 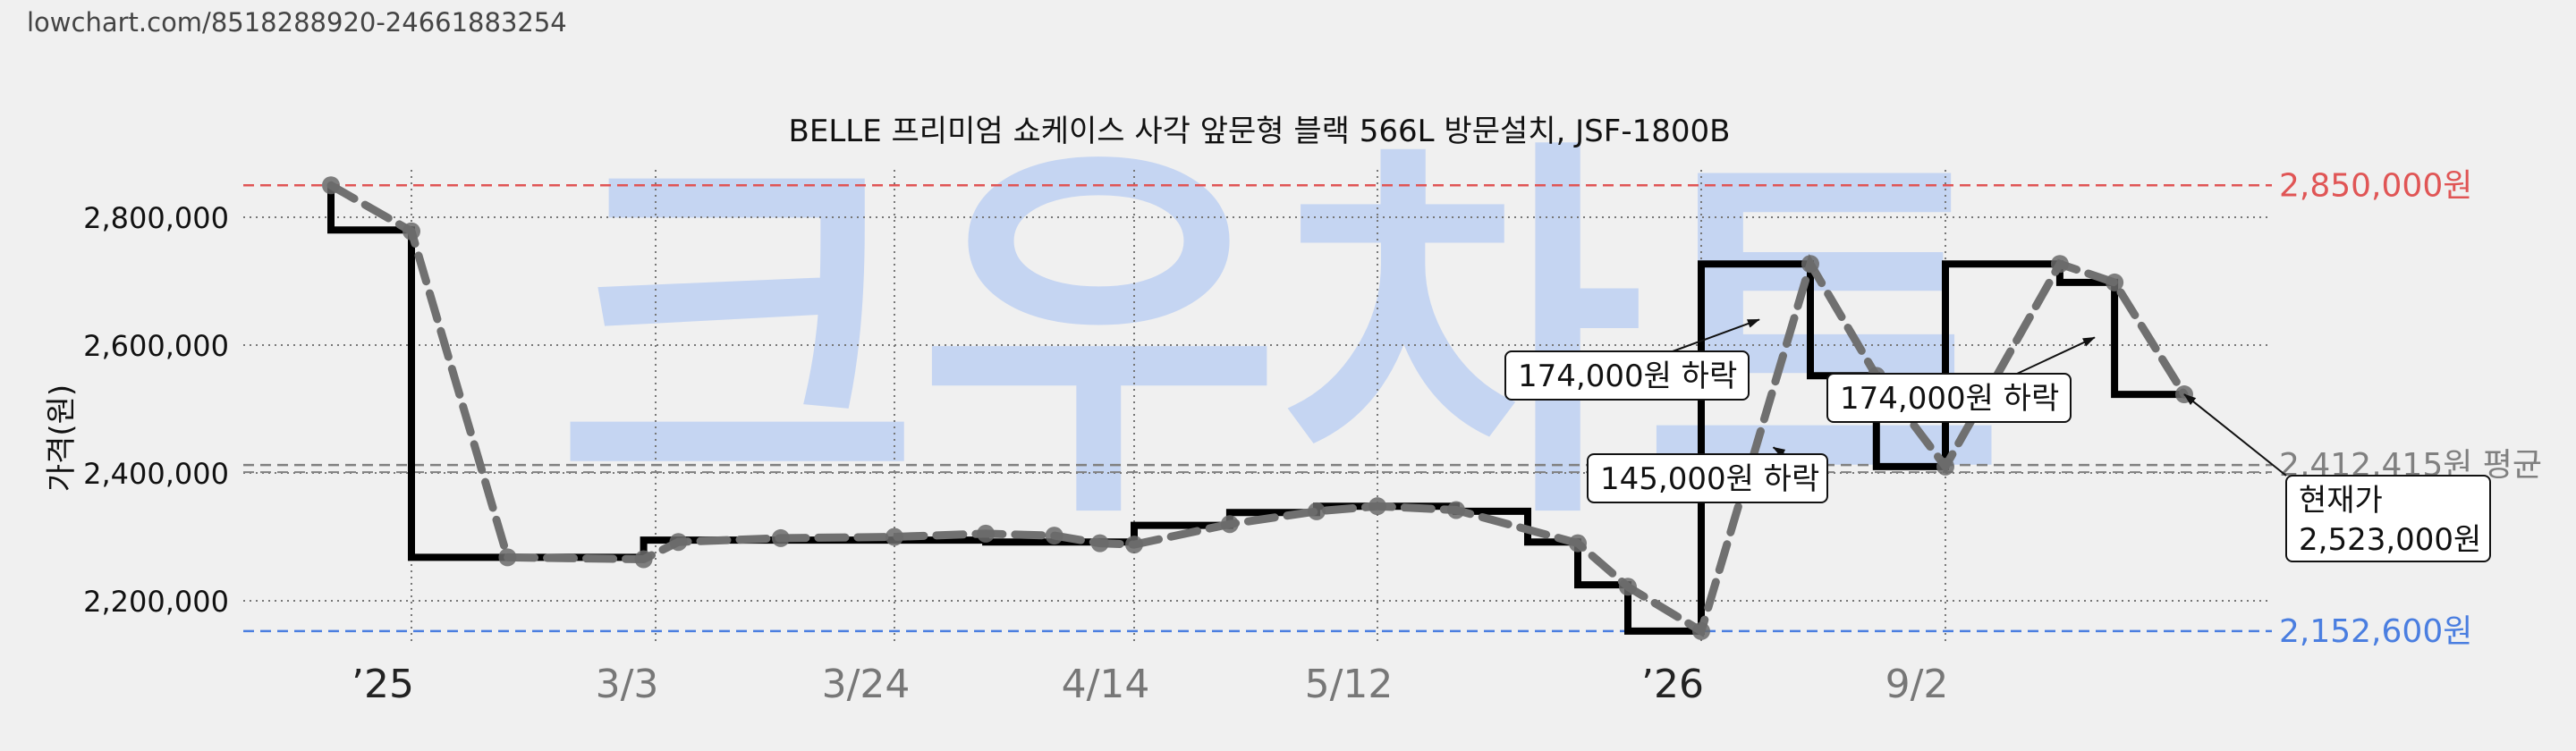 What do you see at coordinates (2341, 501) in the screenshot?
I see `annotation-text: 현재가` at bounding box center [2341, 501].